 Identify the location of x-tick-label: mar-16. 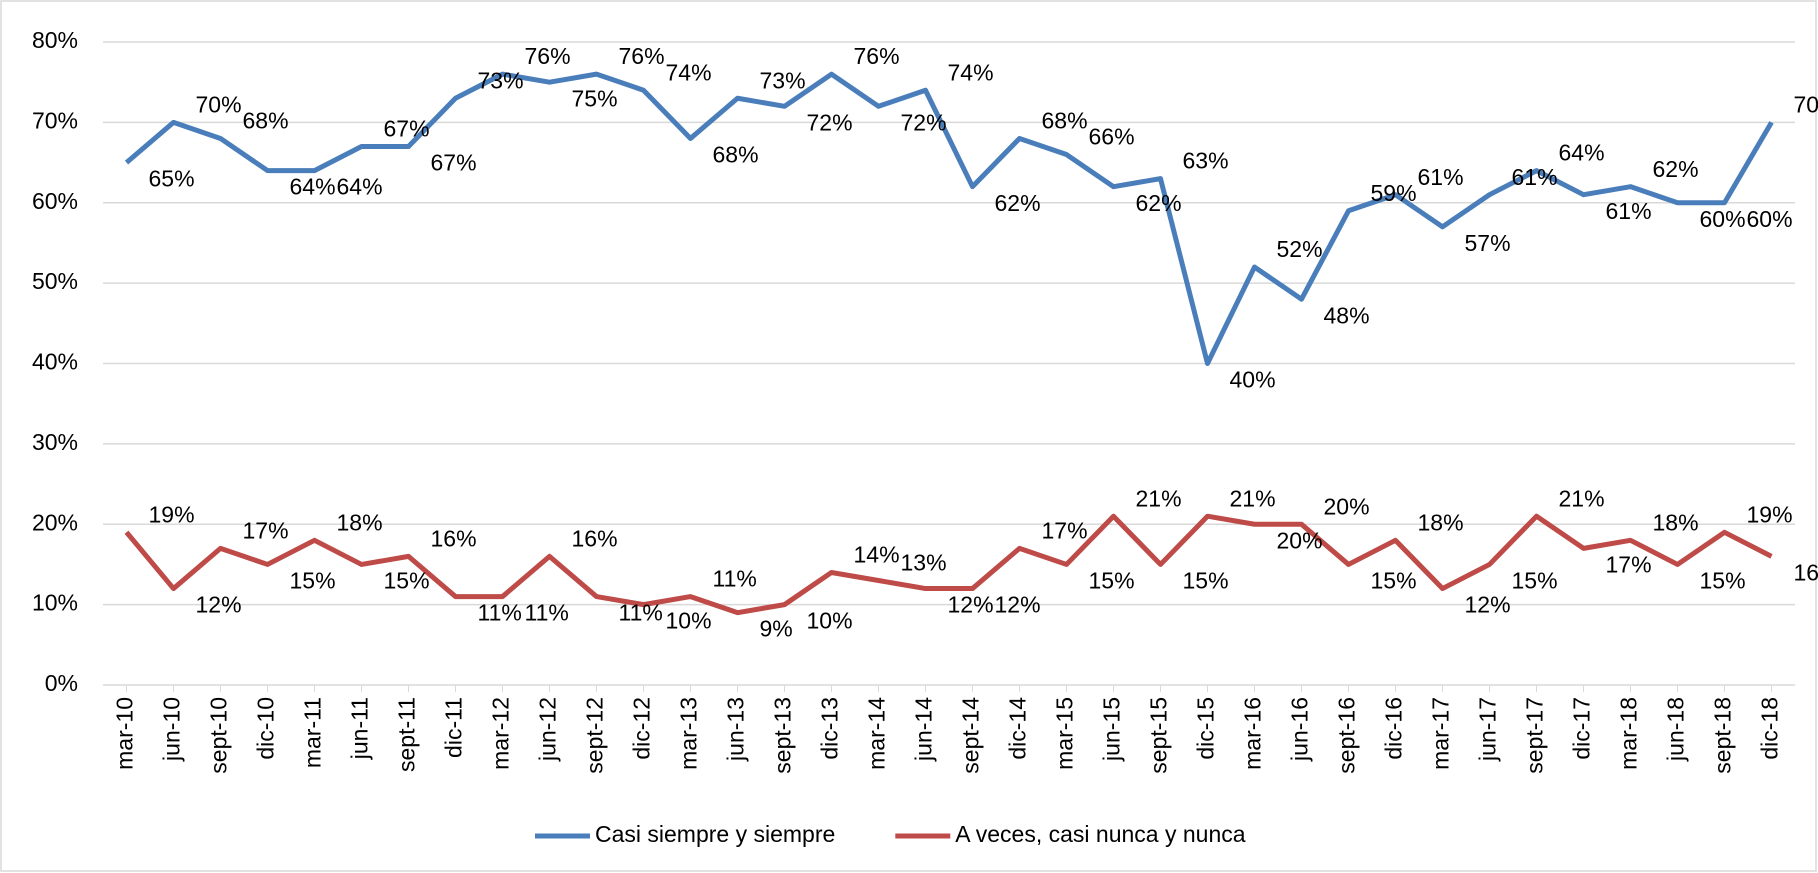
(1253, 733).